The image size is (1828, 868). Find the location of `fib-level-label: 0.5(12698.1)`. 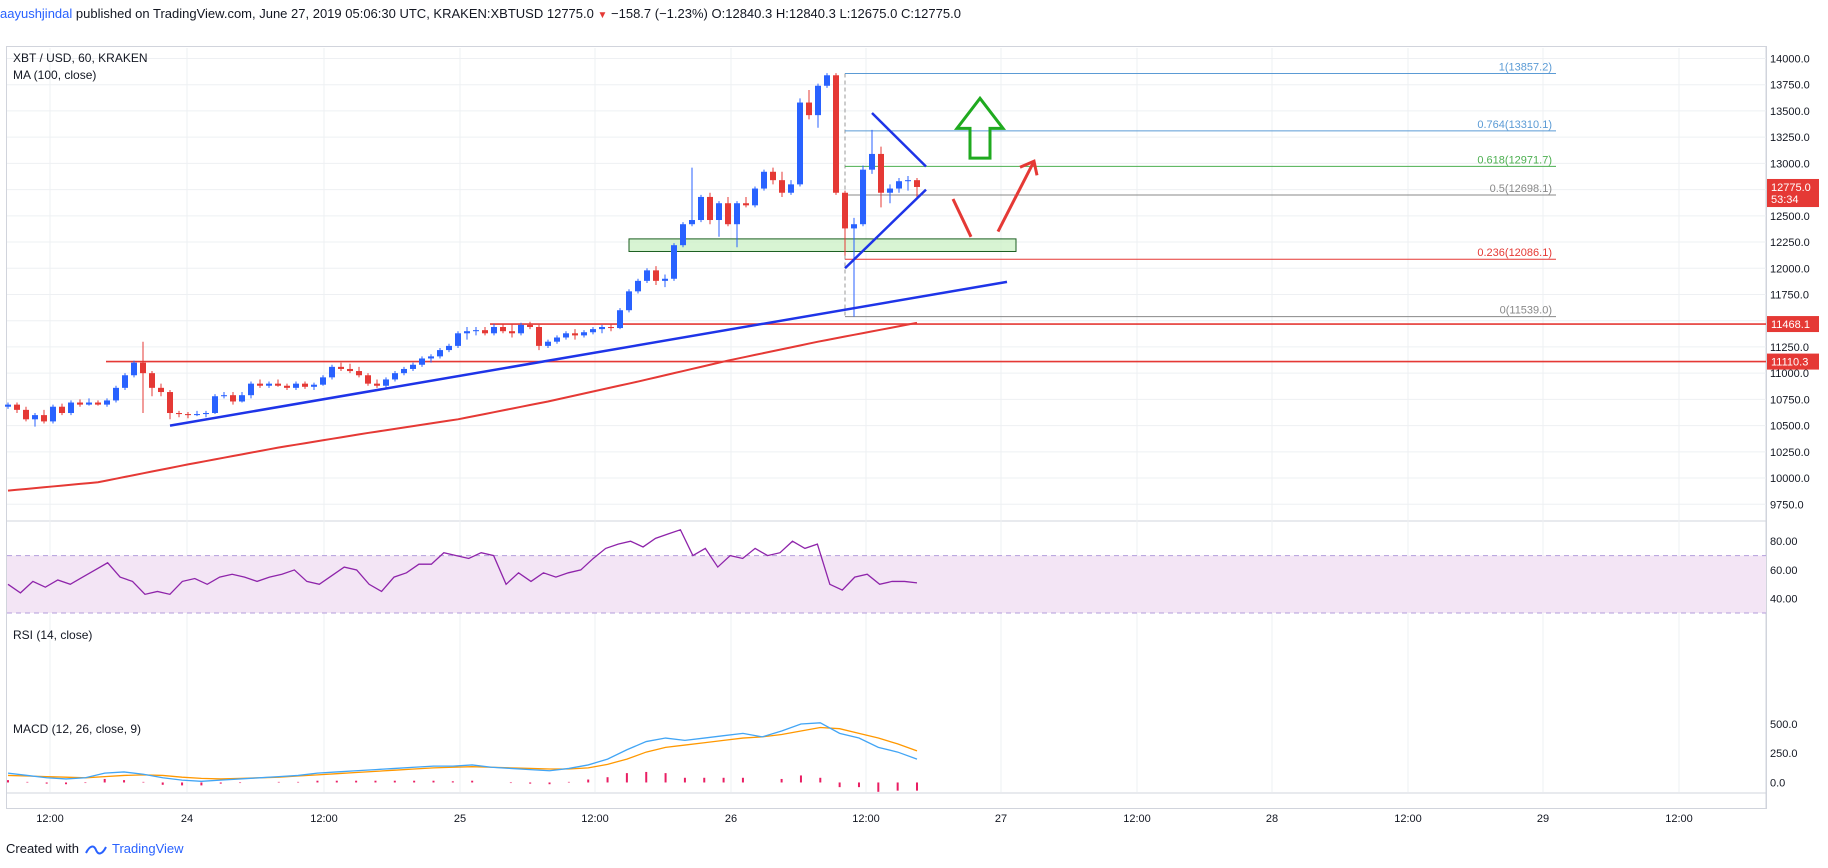

fib-level-label: 0.5(12698.1) is located at coordinates (1521, 189).